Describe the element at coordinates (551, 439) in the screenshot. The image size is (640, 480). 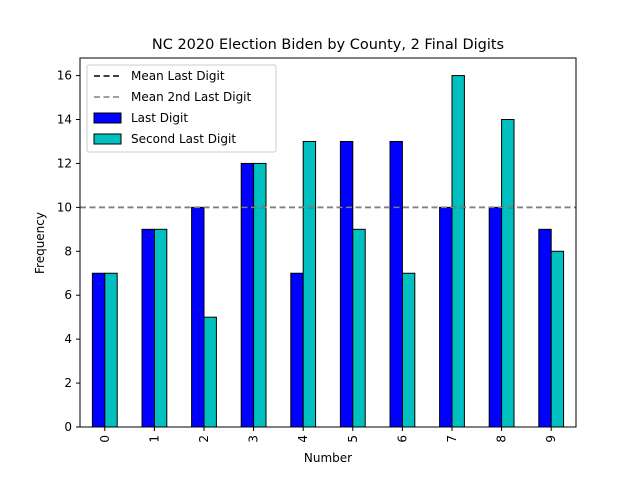
I see `x-tick-label: 9` at that location.